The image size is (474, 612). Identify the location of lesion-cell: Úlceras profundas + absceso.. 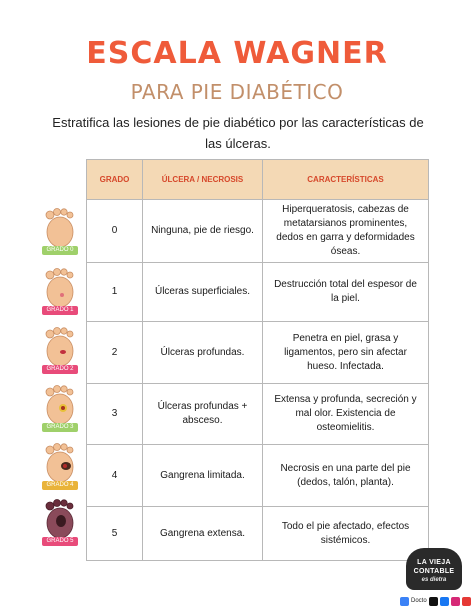
(202, 414).